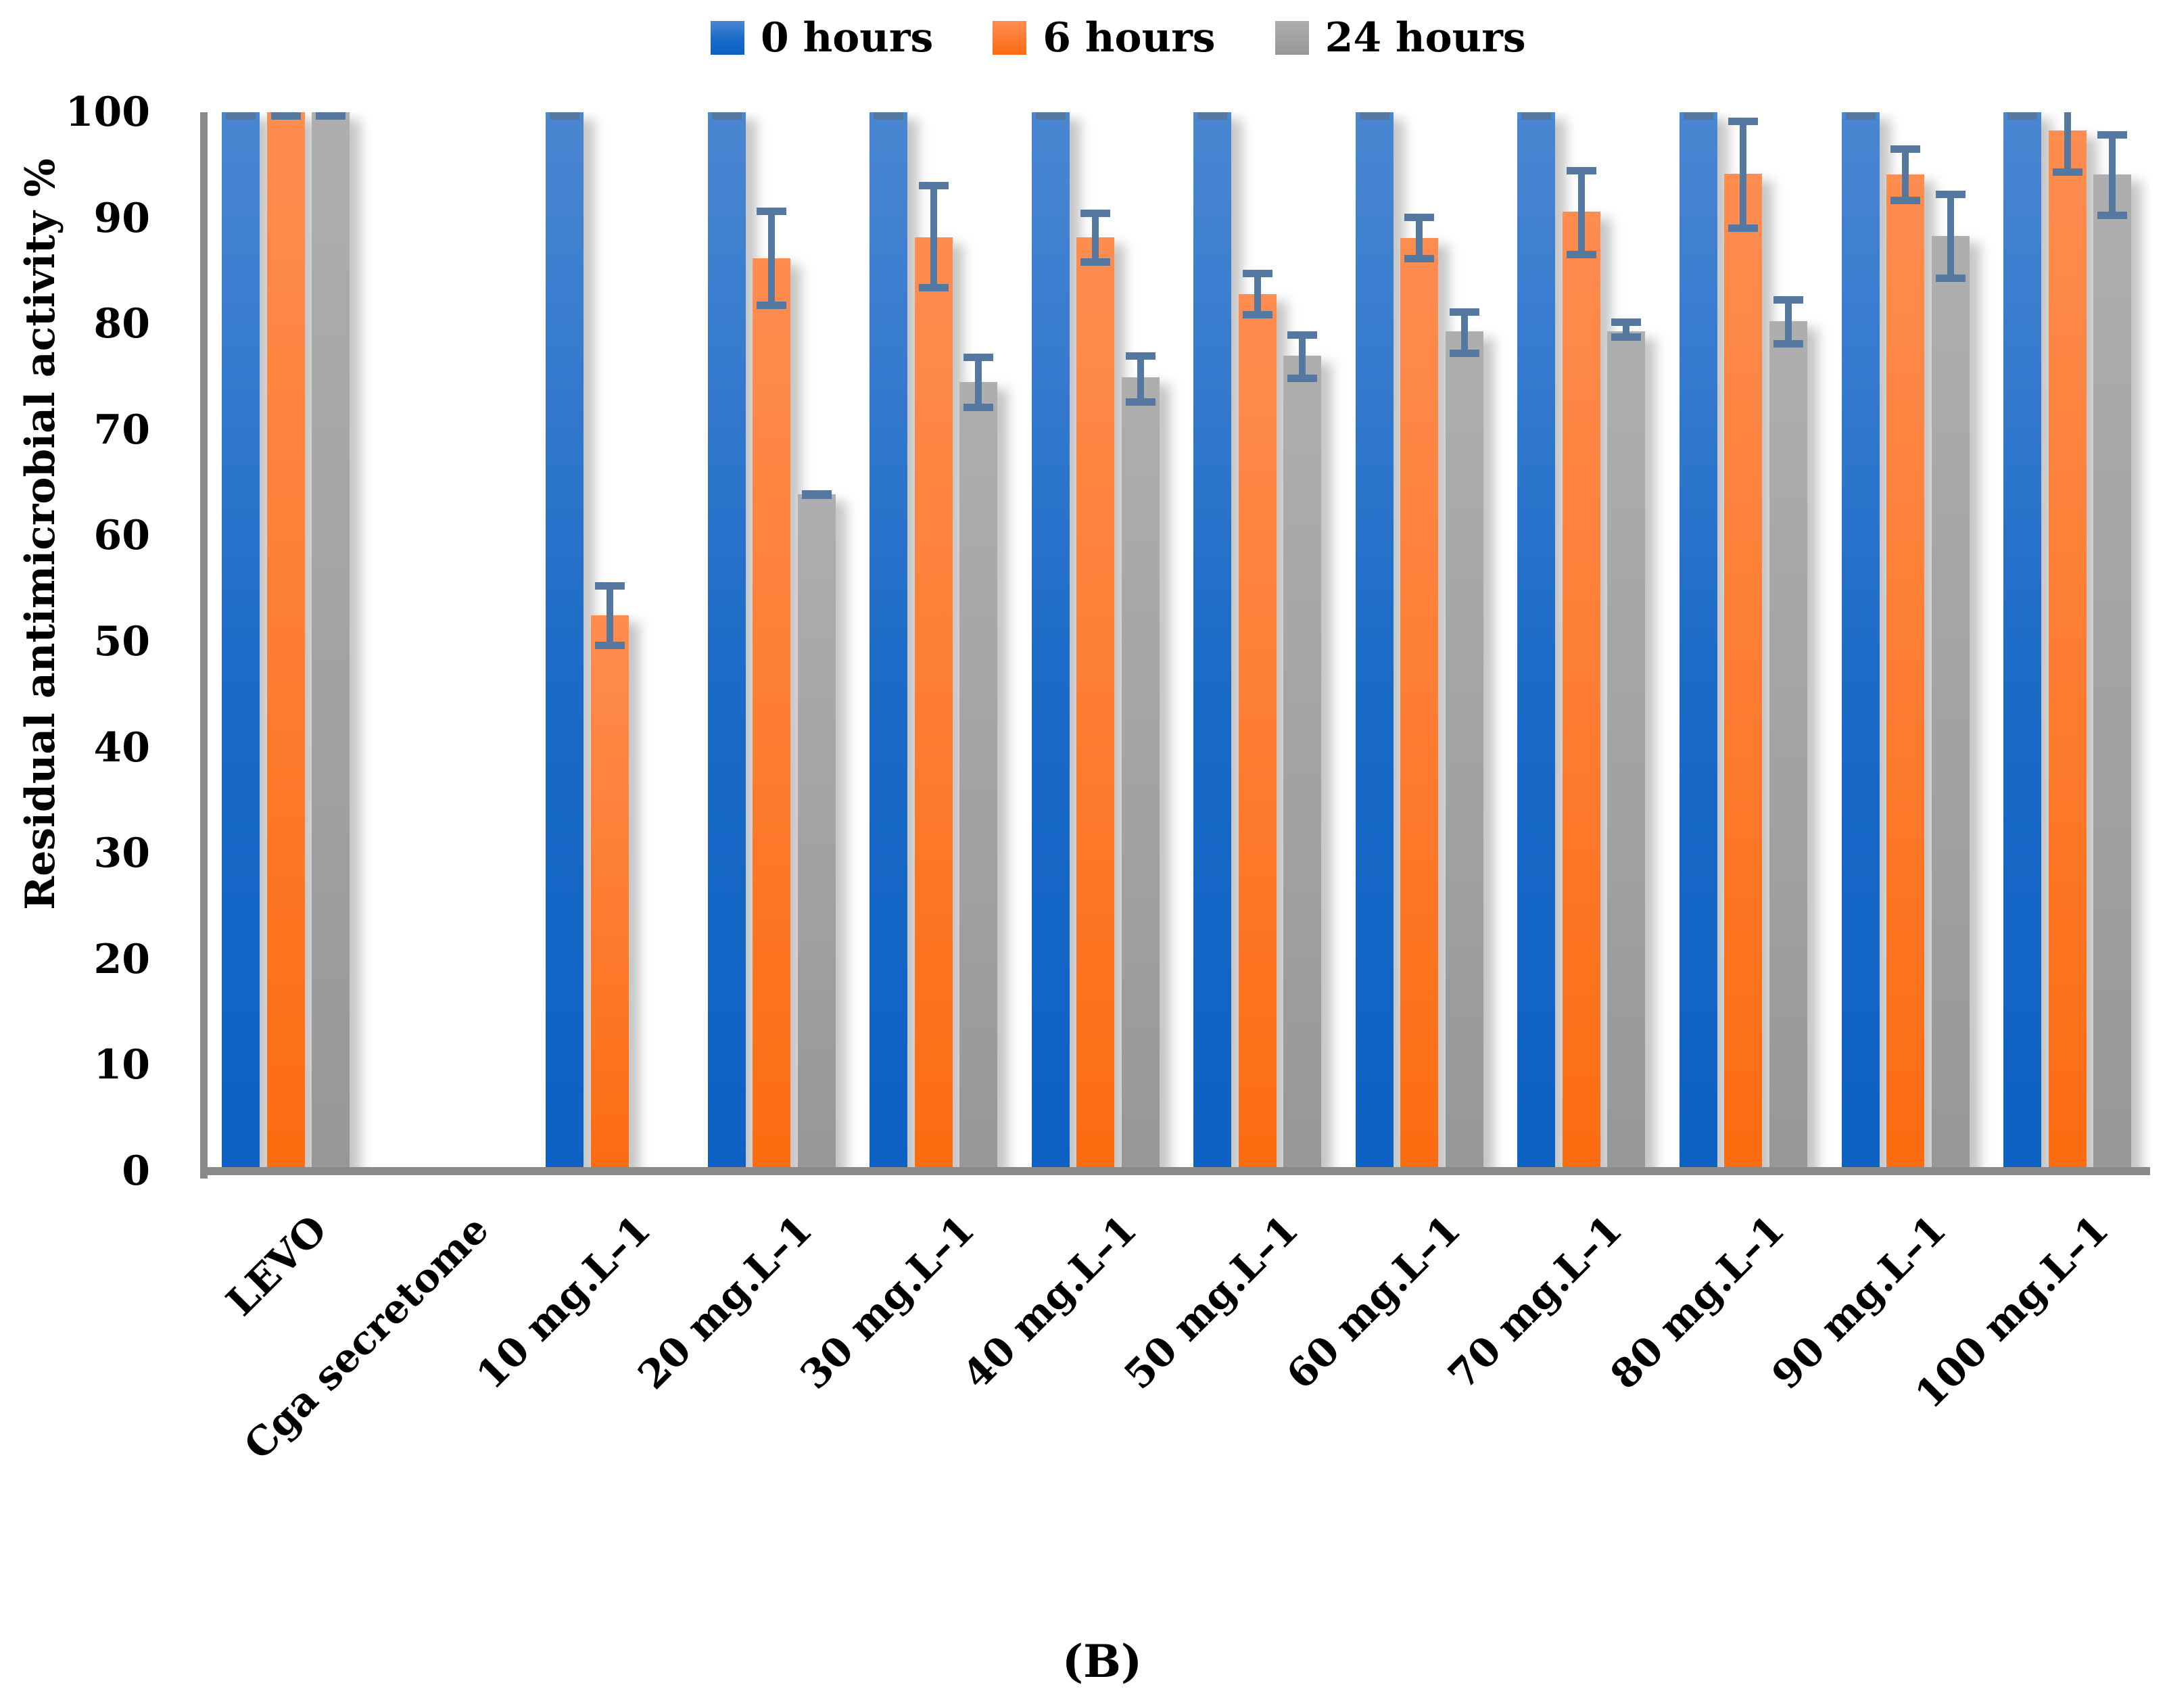 The height and width of the screenshot is (1708, 2167). I want to click on chart-legend: 0 hours 6 hours 24 hours, so click(1148, 38).